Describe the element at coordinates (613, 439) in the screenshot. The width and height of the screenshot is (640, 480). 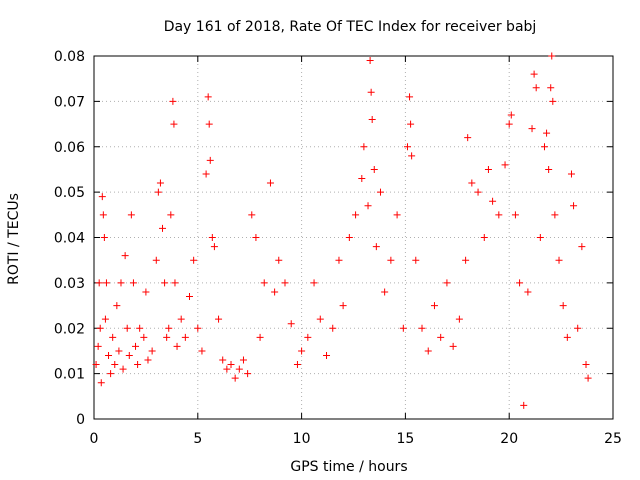
I see `x-tick-label: 25` at that location.